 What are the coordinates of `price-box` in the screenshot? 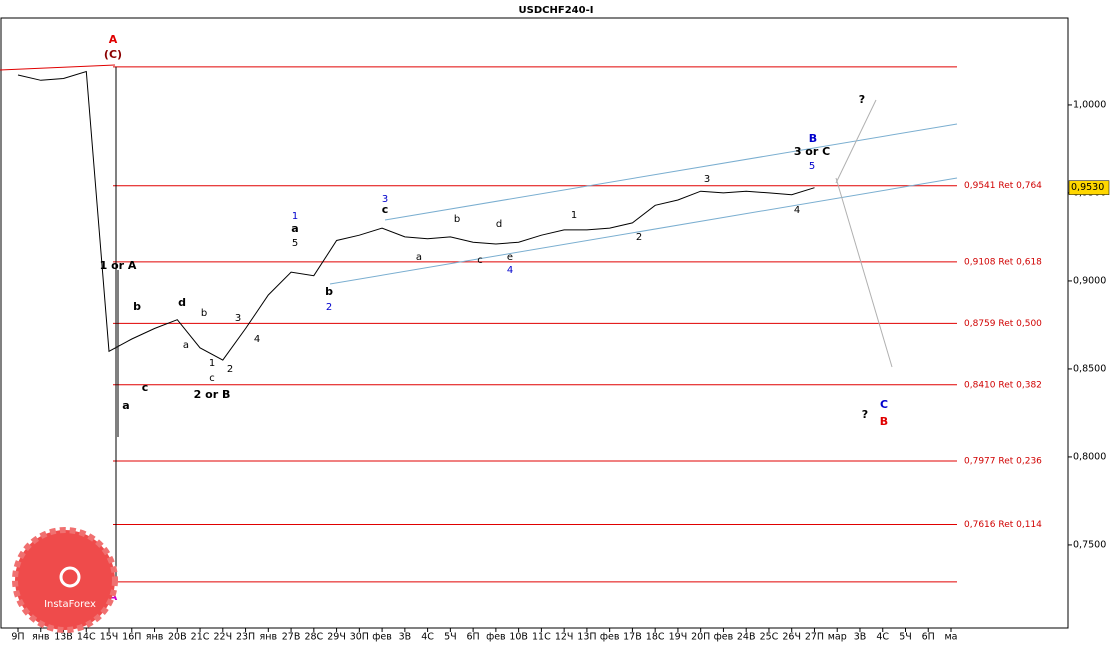 It's located at (1089, 187).